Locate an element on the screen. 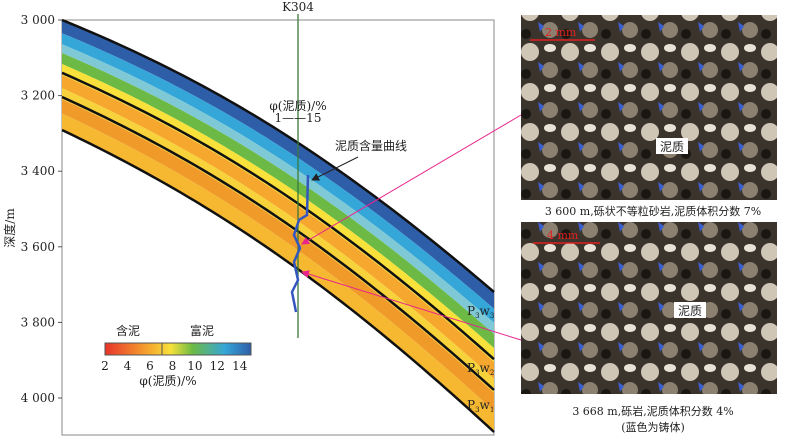 Image resolution: width=794 pixels, height=436 pixels. legend-tick-label: 14 is located at coordinates (240, 366).